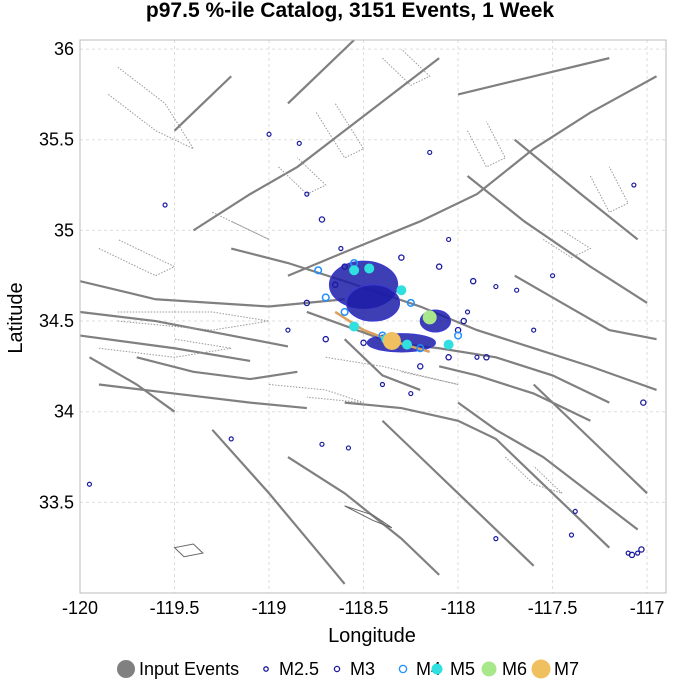 The width and height of the screenshot is (700, 687). Describe the element at coordinates (56, 275) in the screenshot. I see `y-tick-labels: 33.5 34 34.5 35 35.5 36` at that location.